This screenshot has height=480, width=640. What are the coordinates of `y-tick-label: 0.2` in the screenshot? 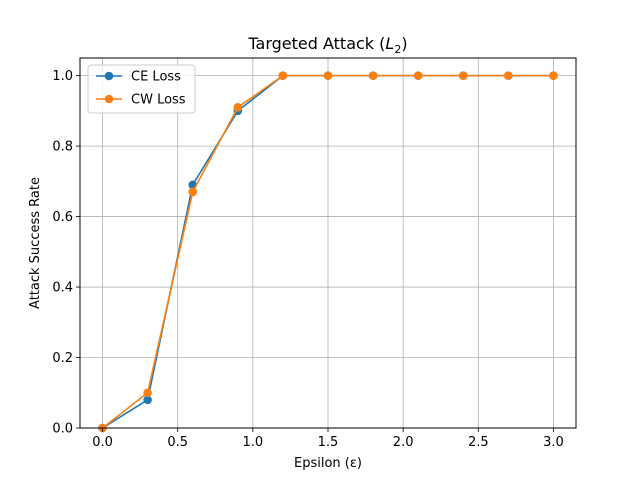 It's located at (62, 358).